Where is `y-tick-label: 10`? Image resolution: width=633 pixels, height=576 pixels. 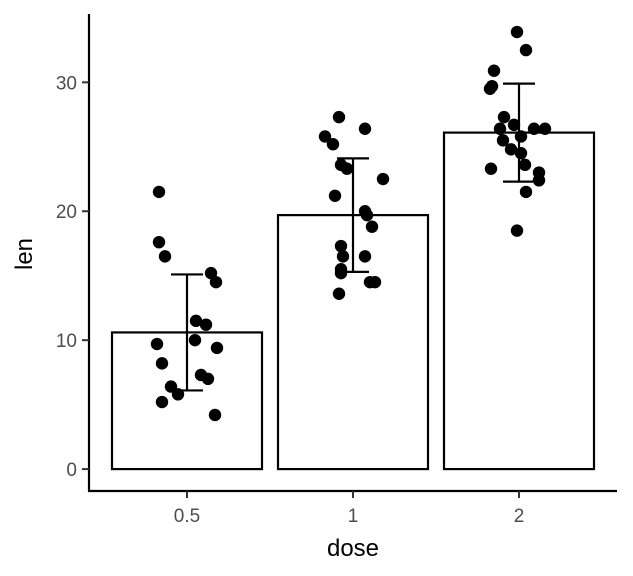
y-tick-label: 10 is located at coordinates (66, 341).